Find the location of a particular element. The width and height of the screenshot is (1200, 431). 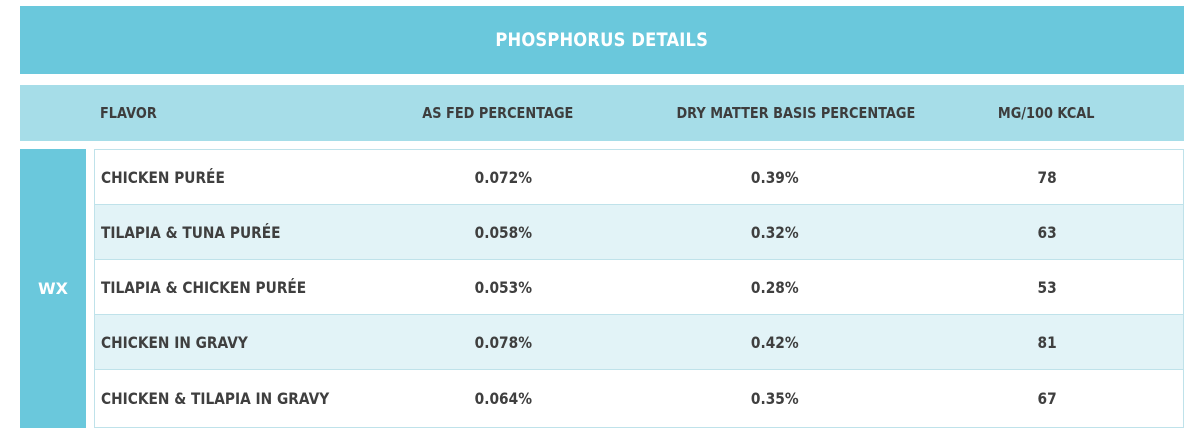

table-title: PHOSPHORUS DETAILS is located at coordinates (602, 40).